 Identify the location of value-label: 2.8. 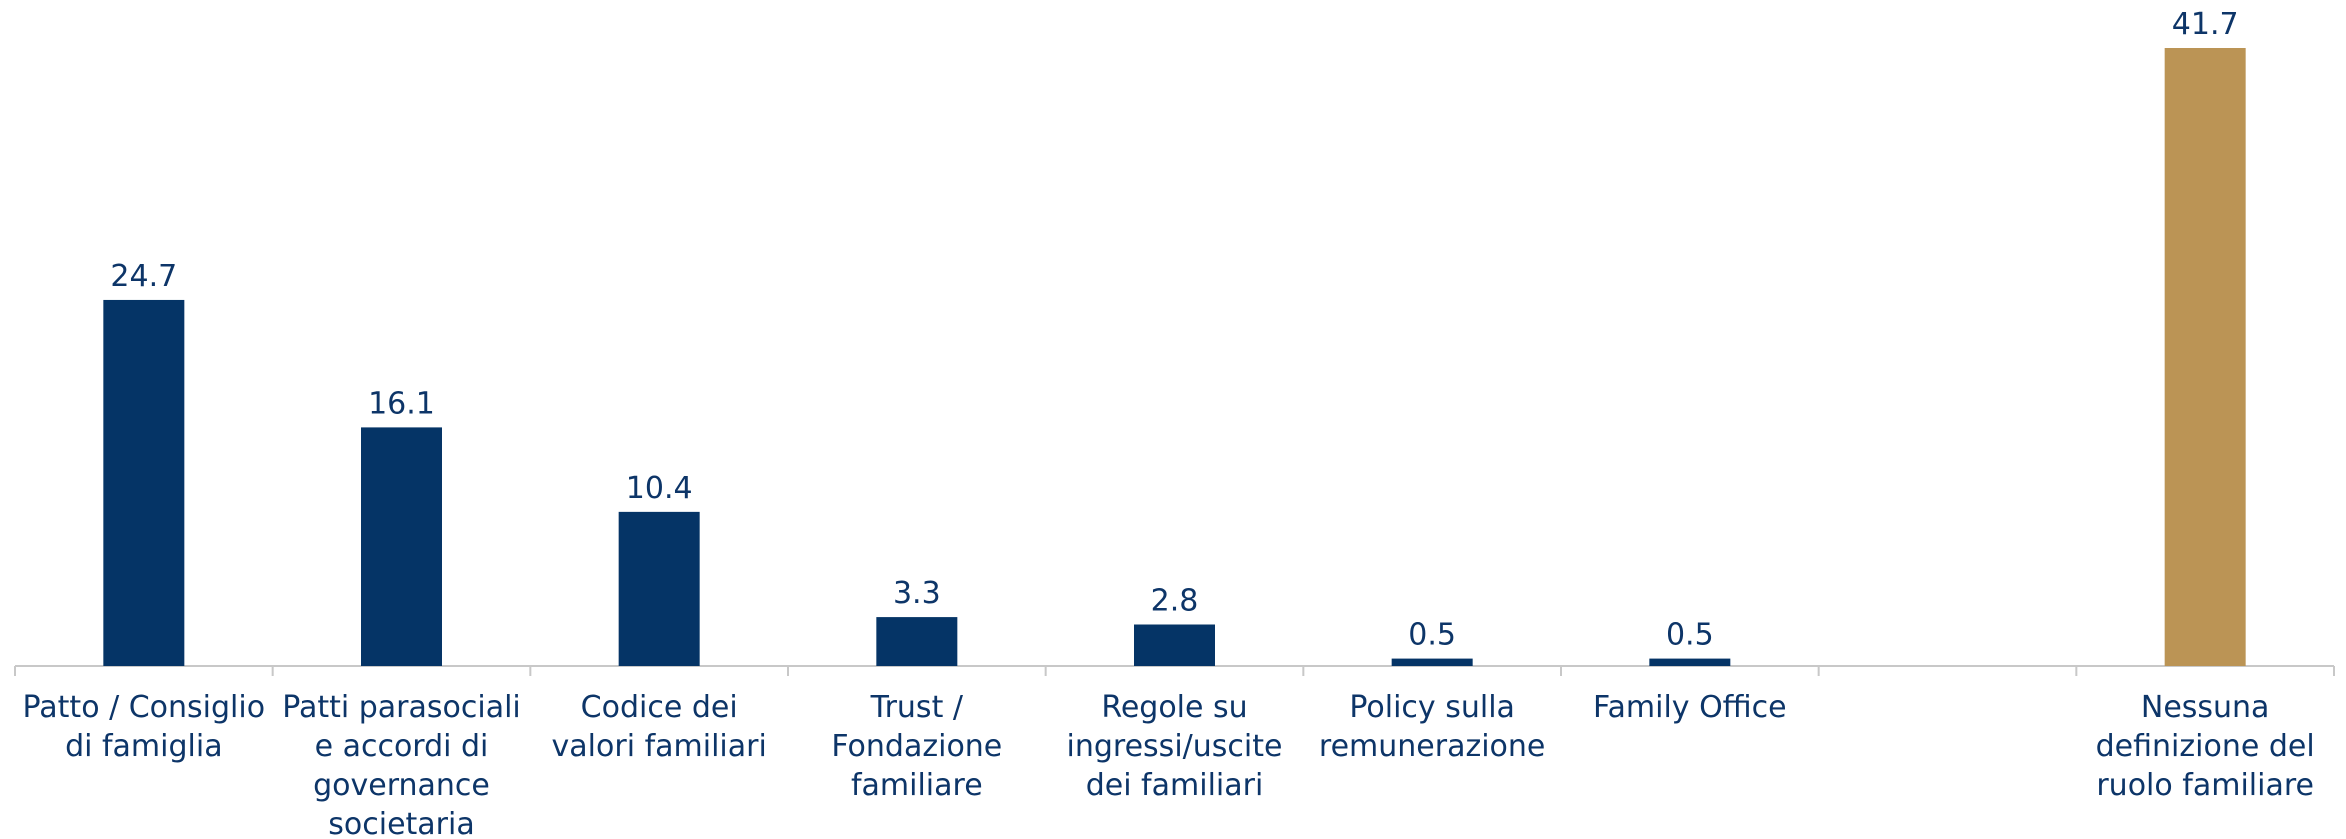
(1175, 601).